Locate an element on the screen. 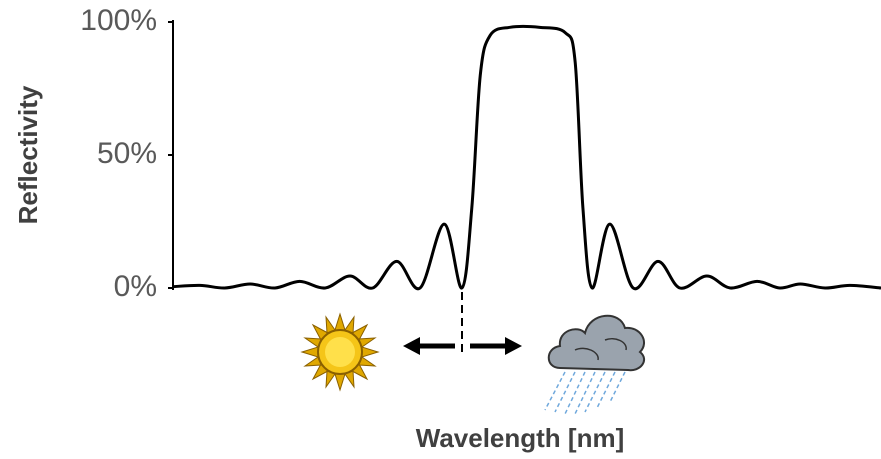 Image resolution: width=881 pixels, height=459 pixels. arrow-left is located at coordinates (429, 346).